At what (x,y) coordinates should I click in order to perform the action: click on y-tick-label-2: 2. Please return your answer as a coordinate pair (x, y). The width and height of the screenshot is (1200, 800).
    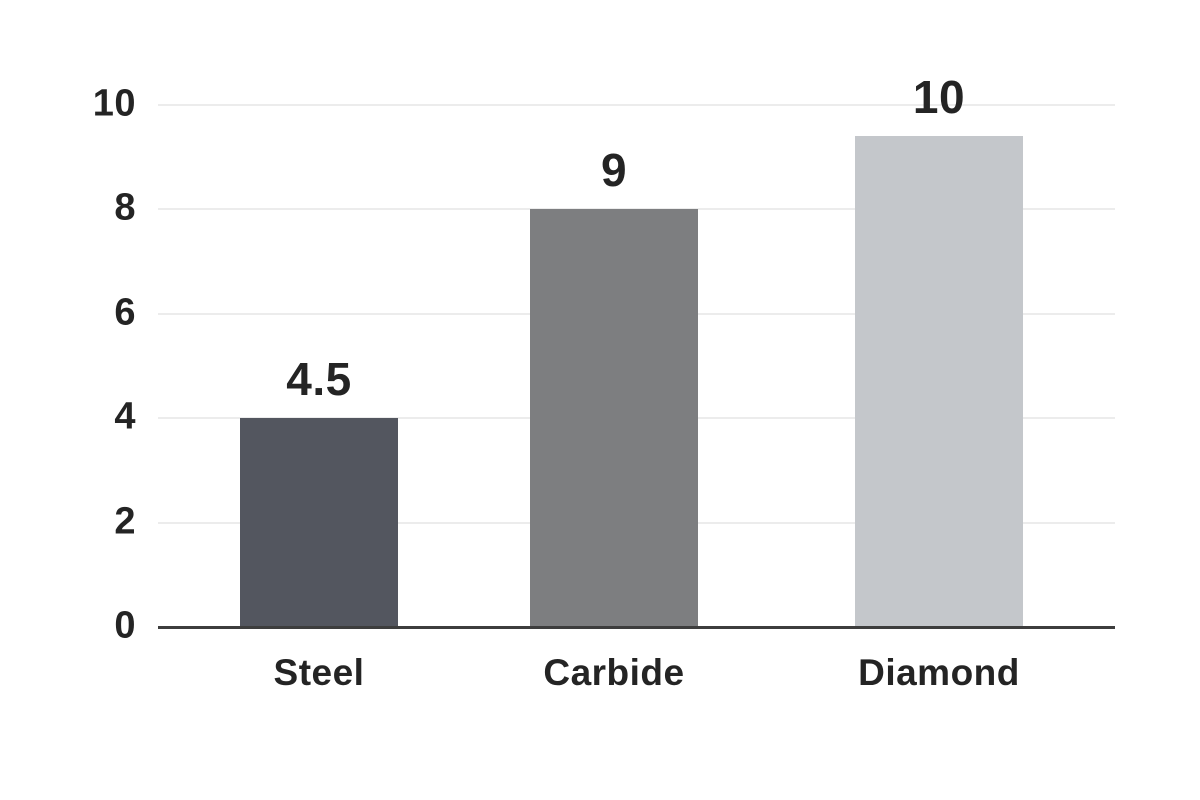
    Looking at the image, I should click on (125, 521).